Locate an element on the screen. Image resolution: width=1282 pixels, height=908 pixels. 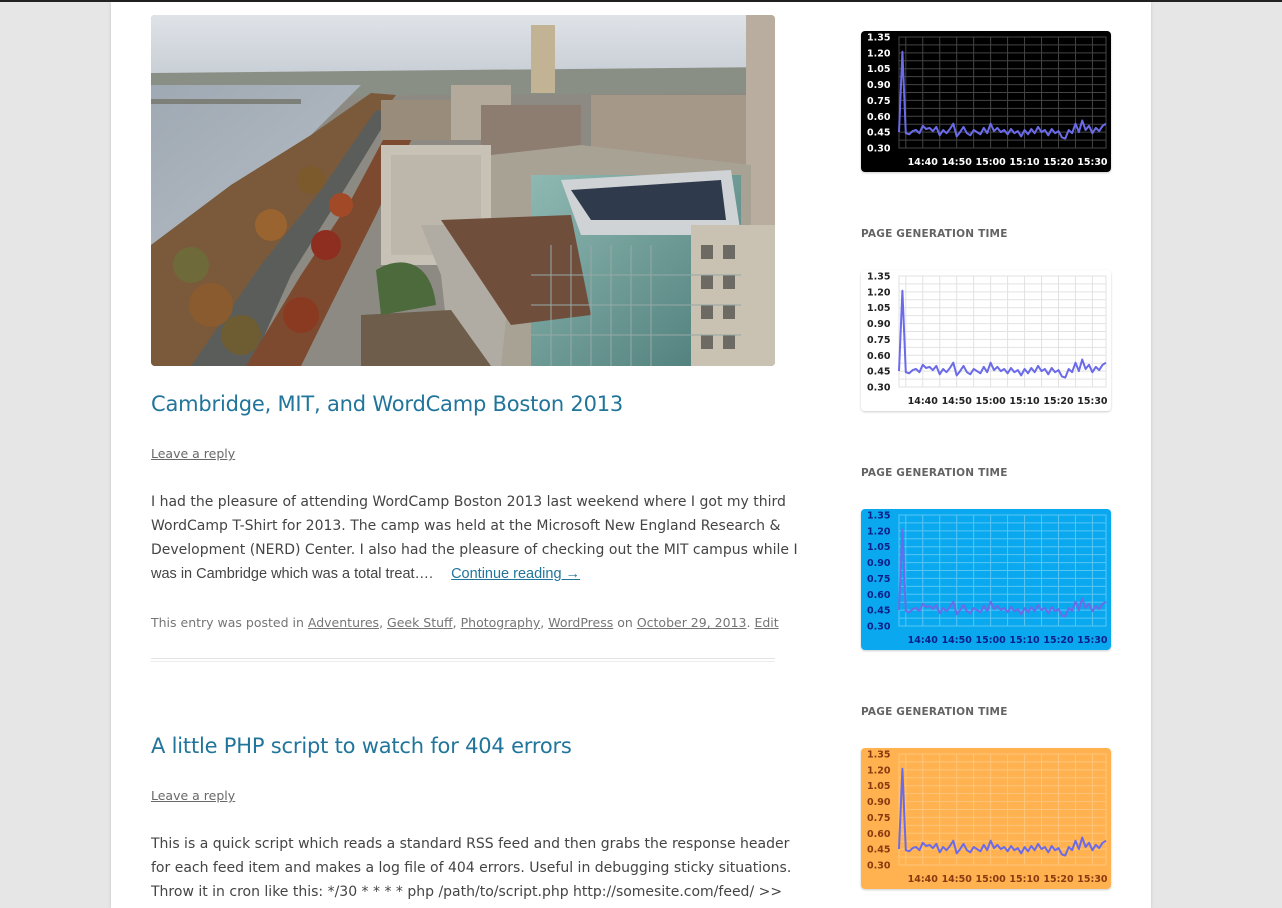
continue-reading-link: Continue reading → is located at coordinates (516, 574).